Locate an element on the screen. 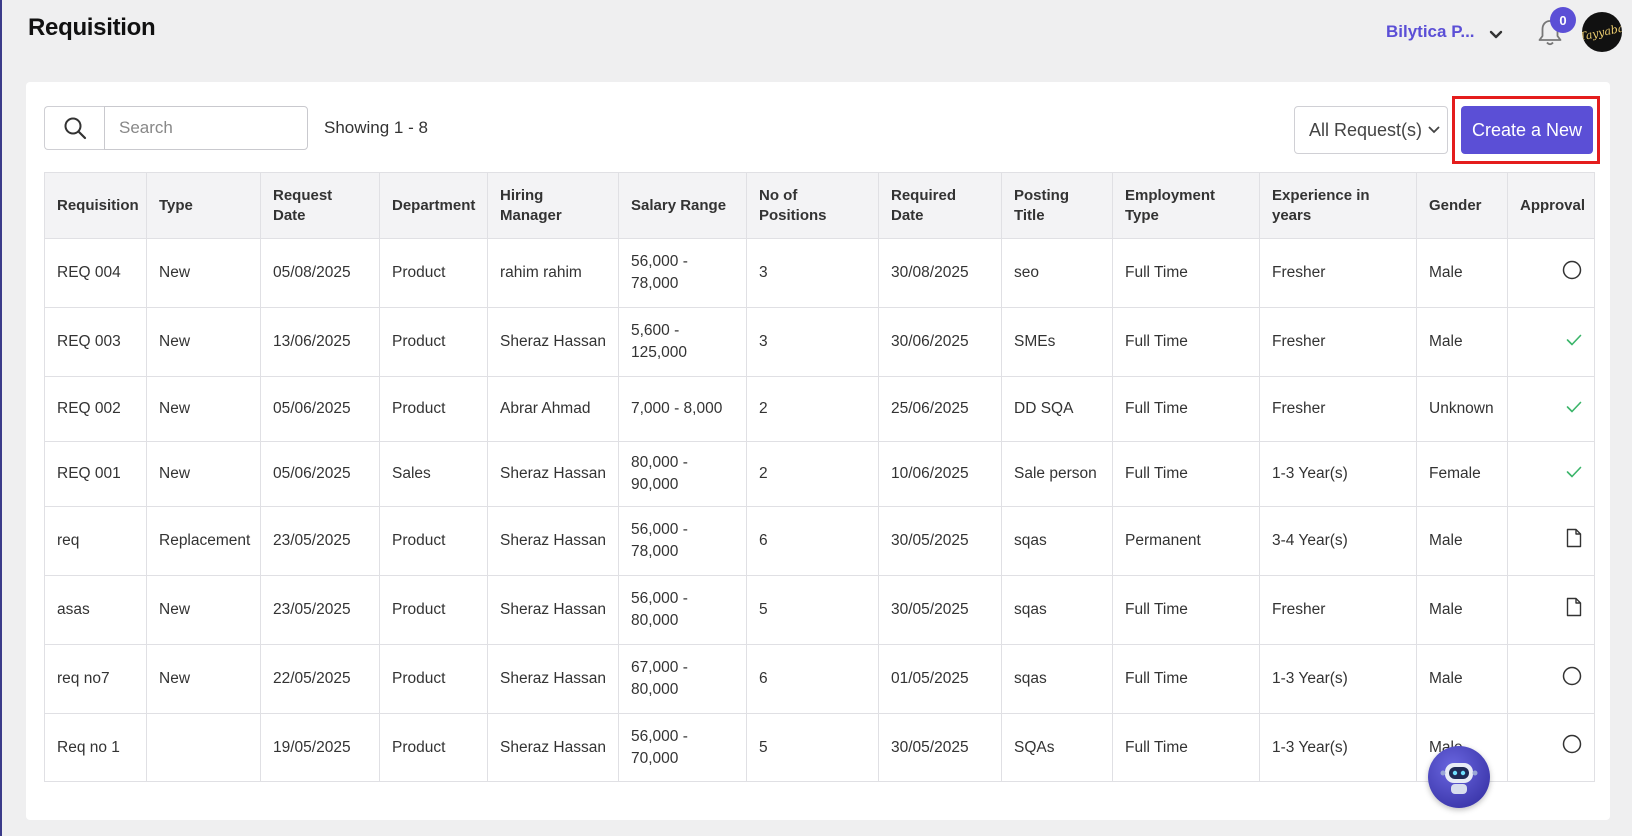 The height and width of the screenshot is (836, 1632). table-cell: asas is located at coordinates (96, 610).